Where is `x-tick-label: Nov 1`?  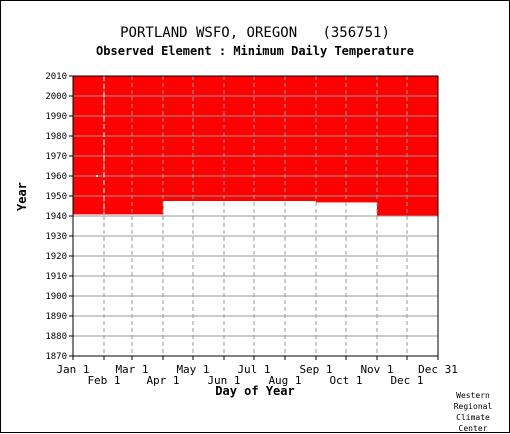 x-tick-label: Nov 1 is located at coordinates (376, 369).